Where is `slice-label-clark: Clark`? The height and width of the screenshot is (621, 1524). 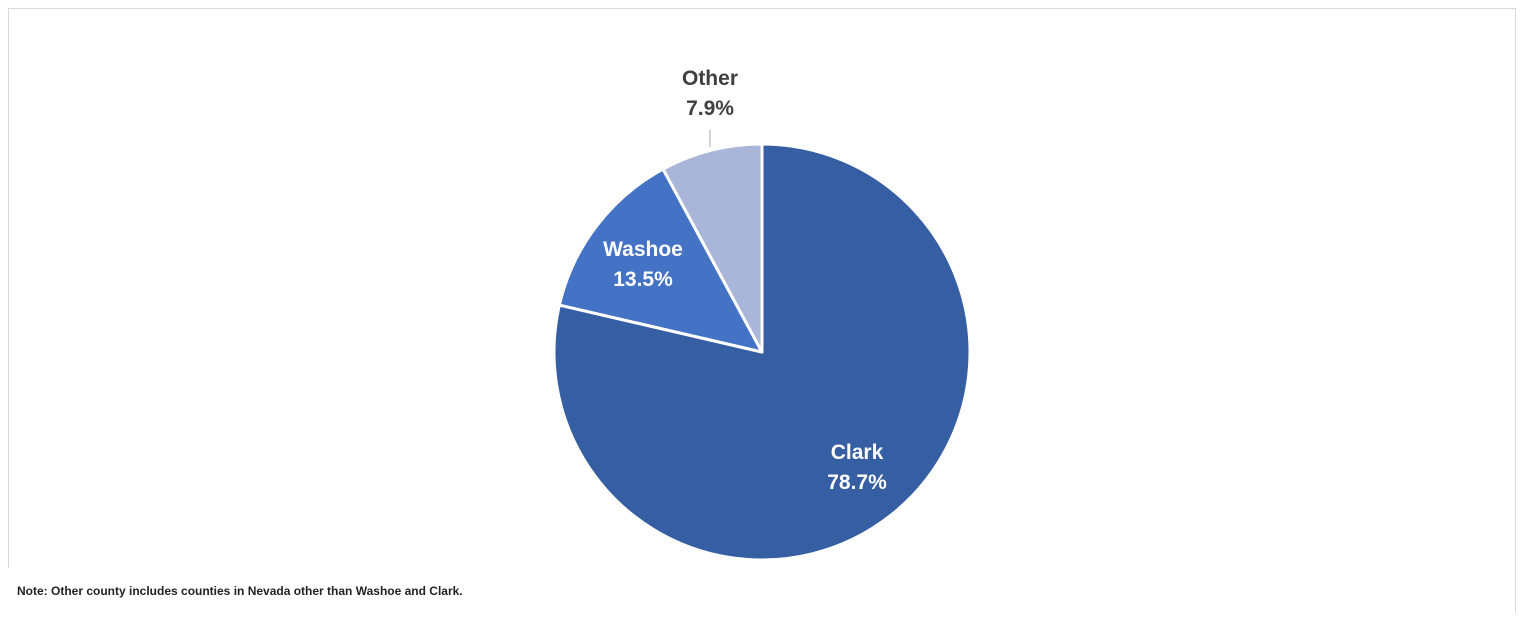
slice-label-clark: Clark is located at coordinates (857, 452).